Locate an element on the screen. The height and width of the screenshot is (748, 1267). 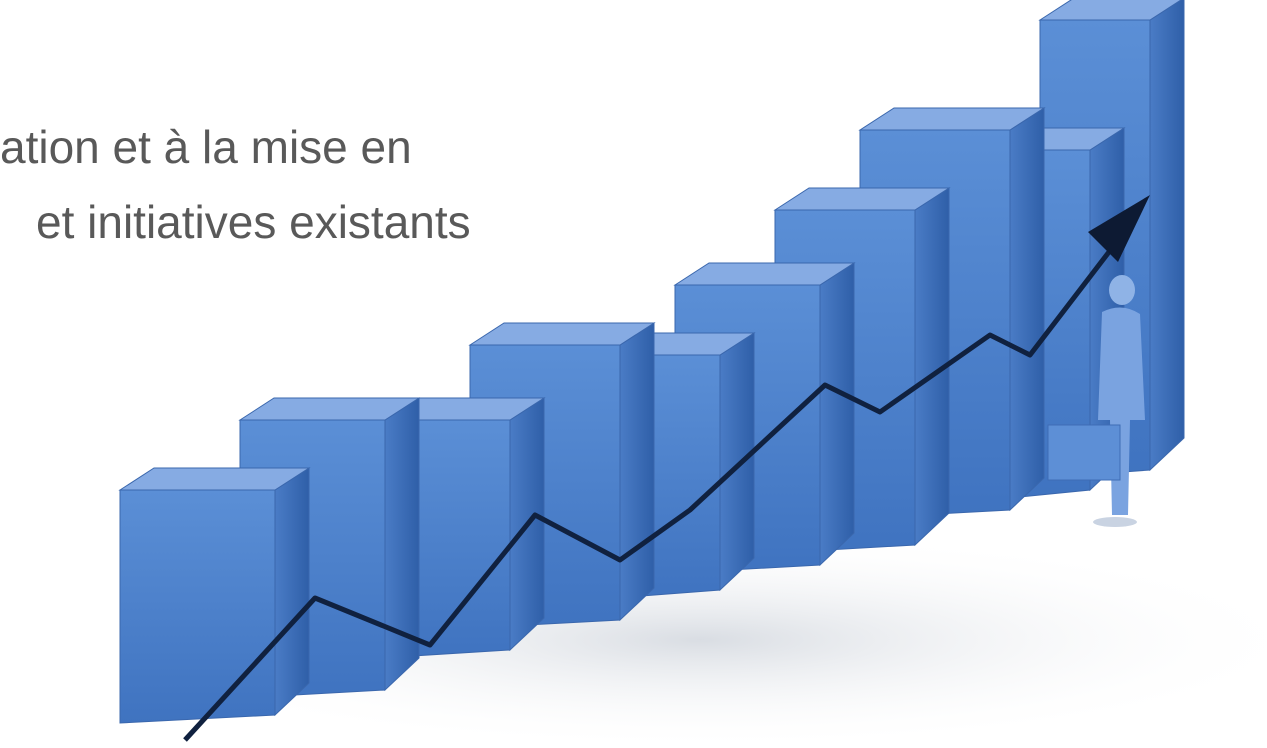
box-top is located at coordinates (214, 479).